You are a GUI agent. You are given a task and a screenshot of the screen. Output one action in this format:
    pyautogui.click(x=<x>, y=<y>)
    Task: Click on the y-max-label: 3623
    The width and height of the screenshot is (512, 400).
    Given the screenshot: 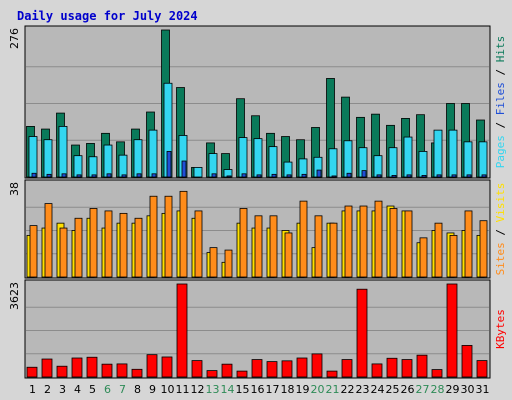 What is the action you would take?
    pyautogui.click(x=14, y=296)
    